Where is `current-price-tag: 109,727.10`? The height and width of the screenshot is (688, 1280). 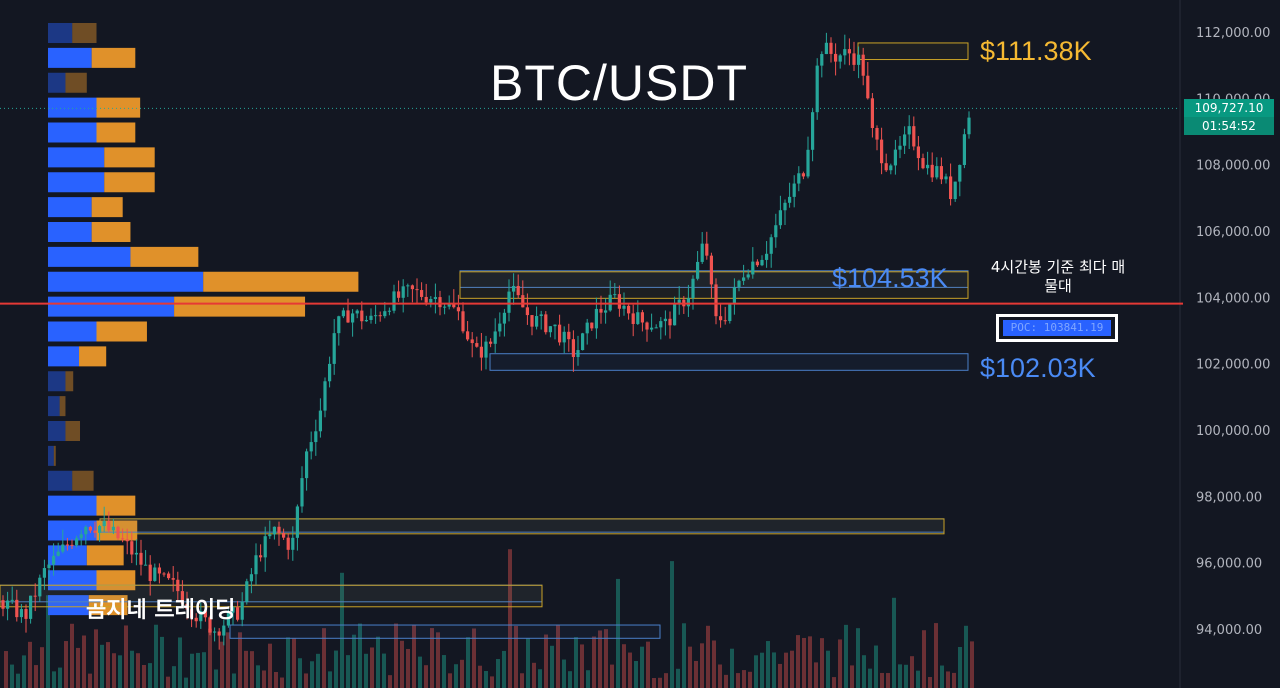 current-price-tag: 109,727.10 is located at coordinates (1229, 108).